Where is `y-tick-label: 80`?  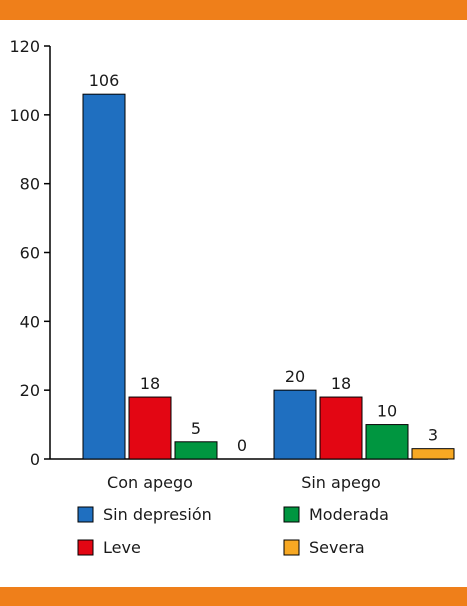 y-tick-label: 80 is located at coordinates (30, 184).